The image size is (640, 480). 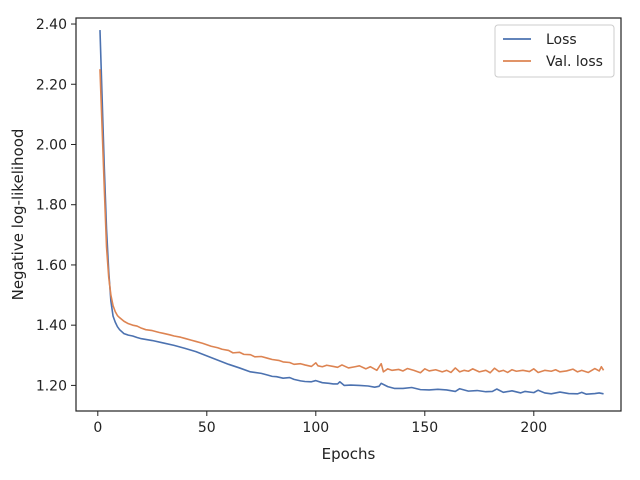 What do you see at coordinates (533, 428) in the screenshot?
I see `x-tick-label: 200` at bounding box center [533, 428].